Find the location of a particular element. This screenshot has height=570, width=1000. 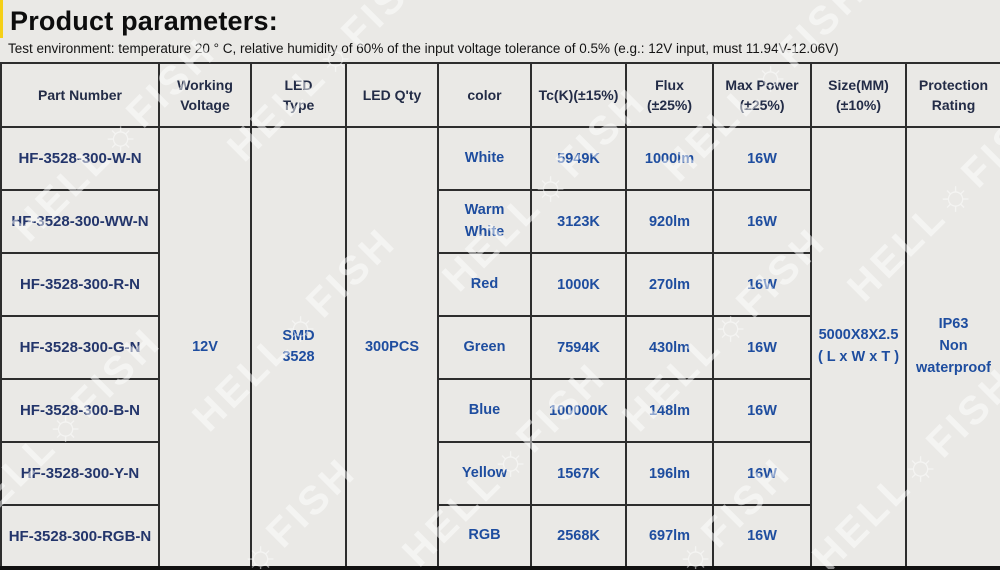

tc-cell: 7594K is located at coordinates (578, 347).